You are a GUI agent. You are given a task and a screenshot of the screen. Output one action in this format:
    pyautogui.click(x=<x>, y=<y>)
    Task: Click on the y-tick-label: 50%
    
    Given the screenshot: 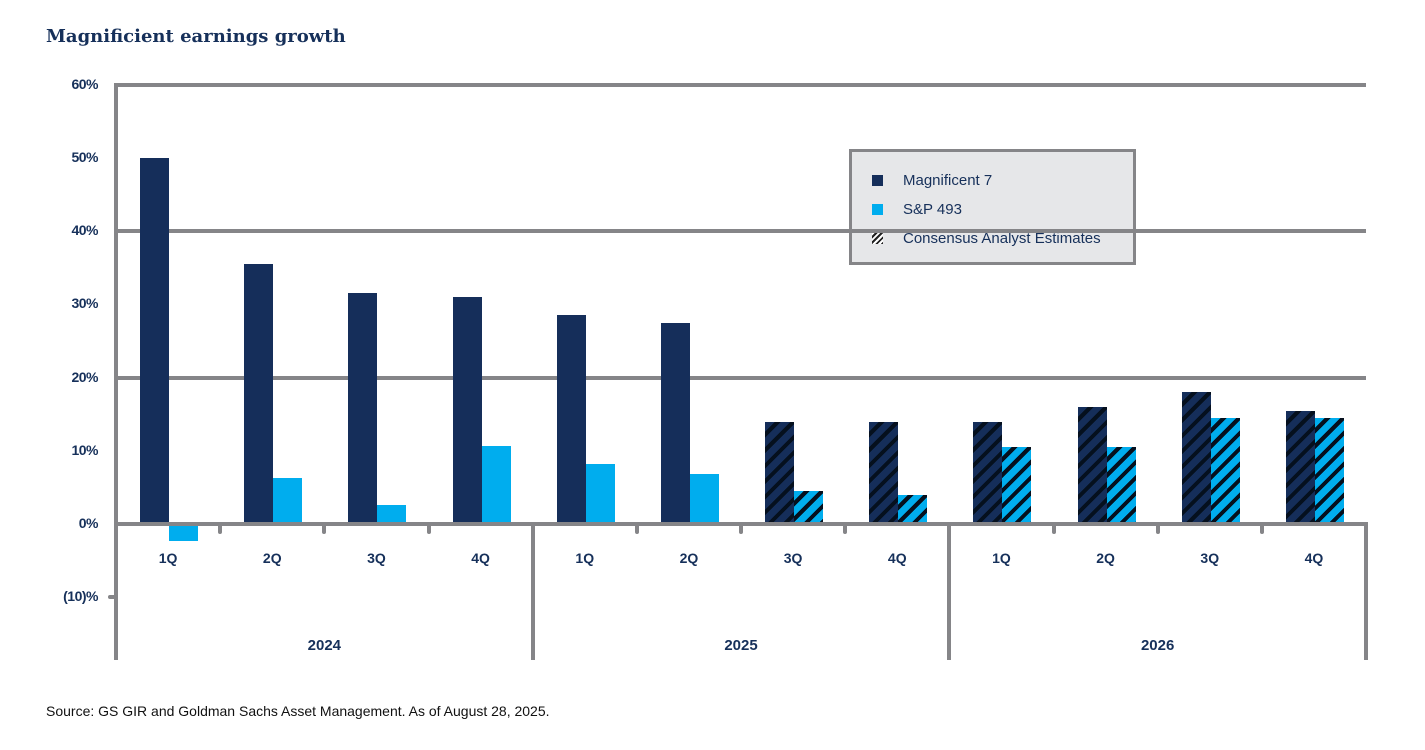 What is the action you would take?
    pyautogui.click(x=84, y=157)
    